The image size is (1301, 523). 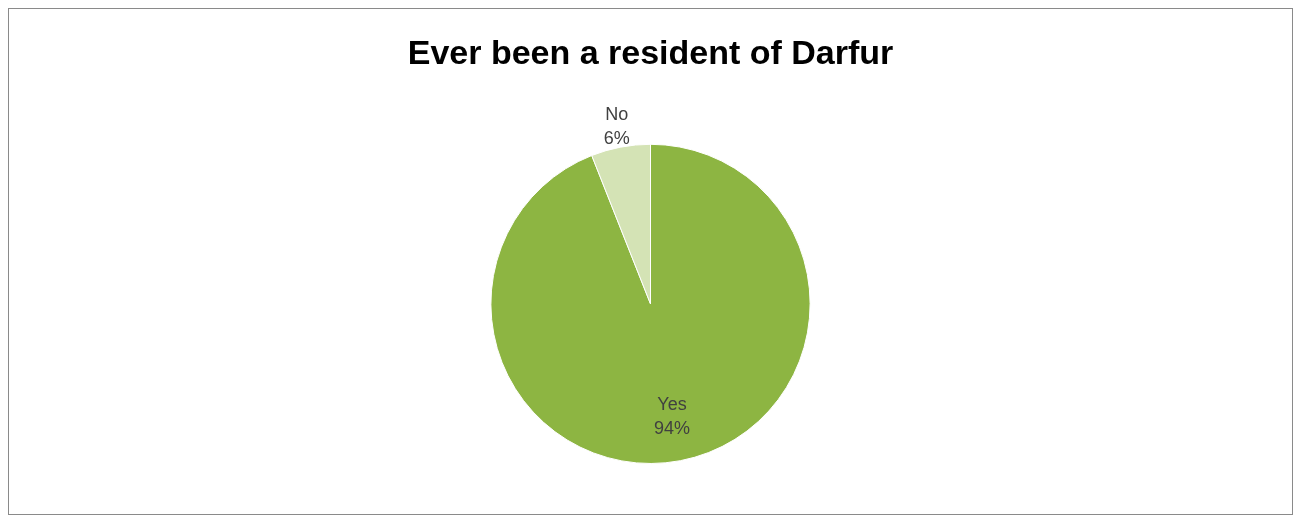 What do you see at coordinates (617, 113) in the screenshot?
I see `slice-label: No` at bounding box center [617, 113].